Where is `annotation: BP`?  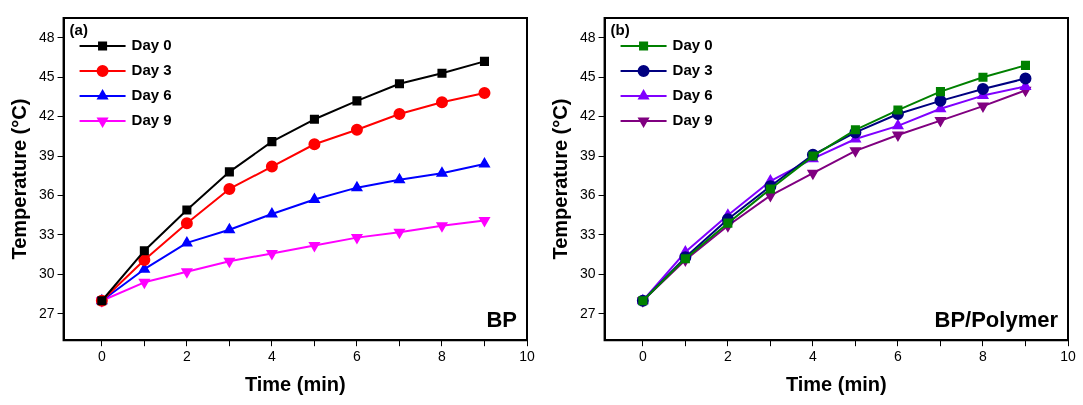 annotation: BP is located at coordinates (501, 320).